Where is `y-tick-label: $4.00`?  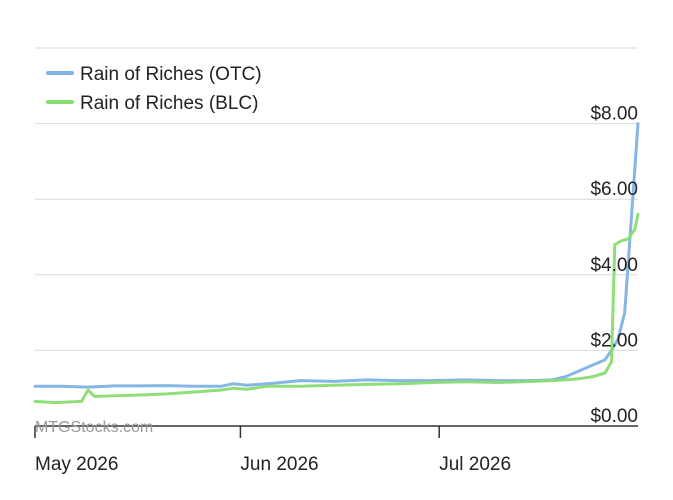 y-tick-label: $4.00 is located at coordinates (614, 265).